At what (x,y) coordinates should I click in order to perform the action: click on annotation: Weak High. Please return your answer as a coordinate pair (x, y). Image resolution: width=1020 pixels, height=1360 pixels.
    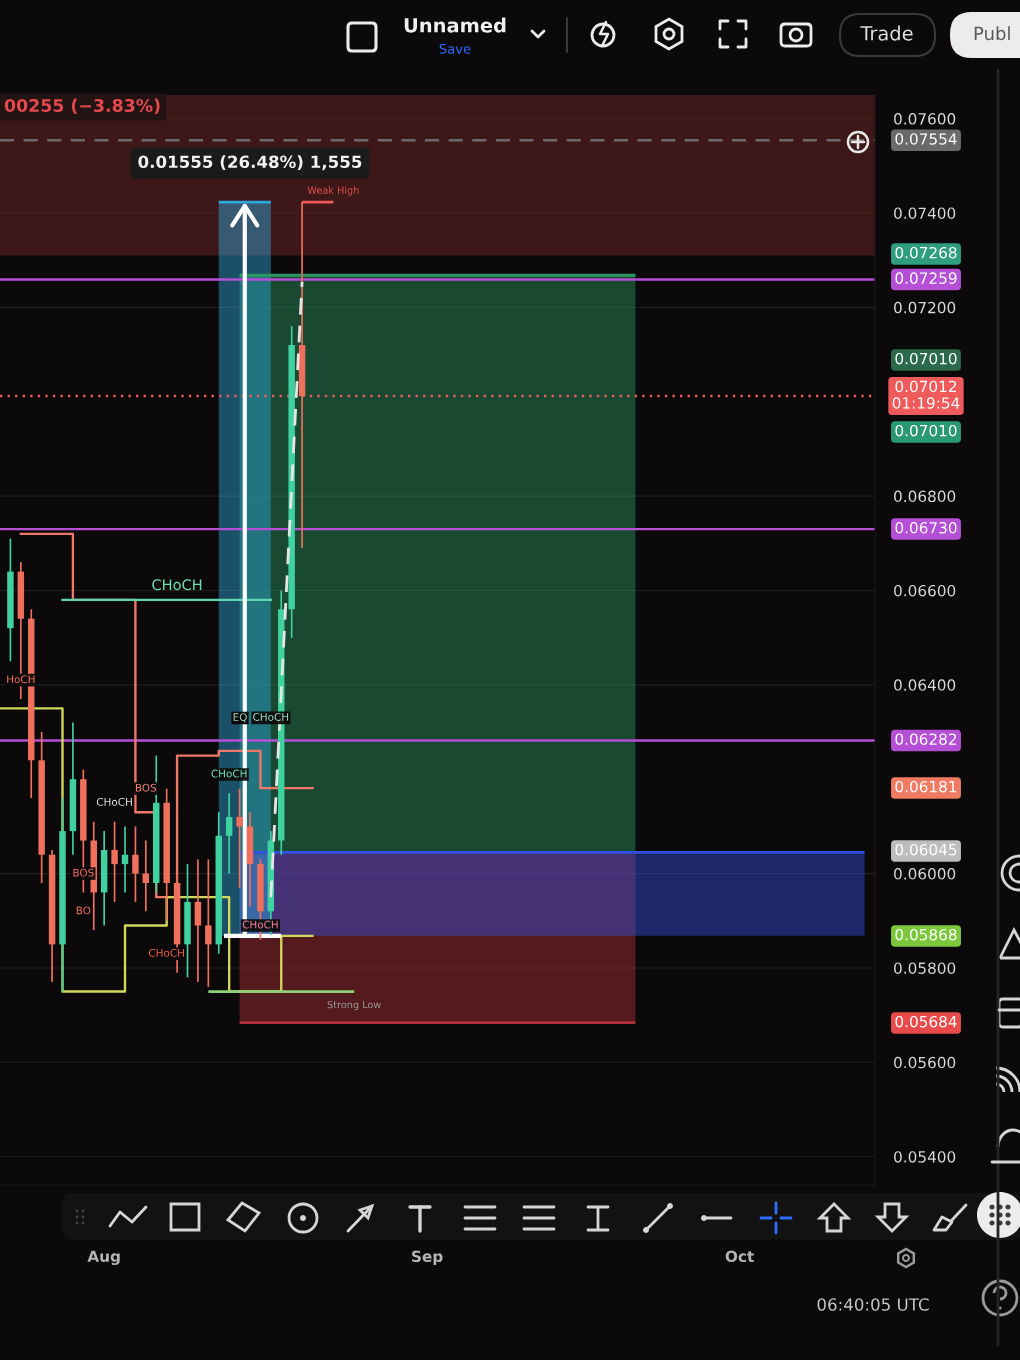
    Looking at the image, I should click on (333, 191).